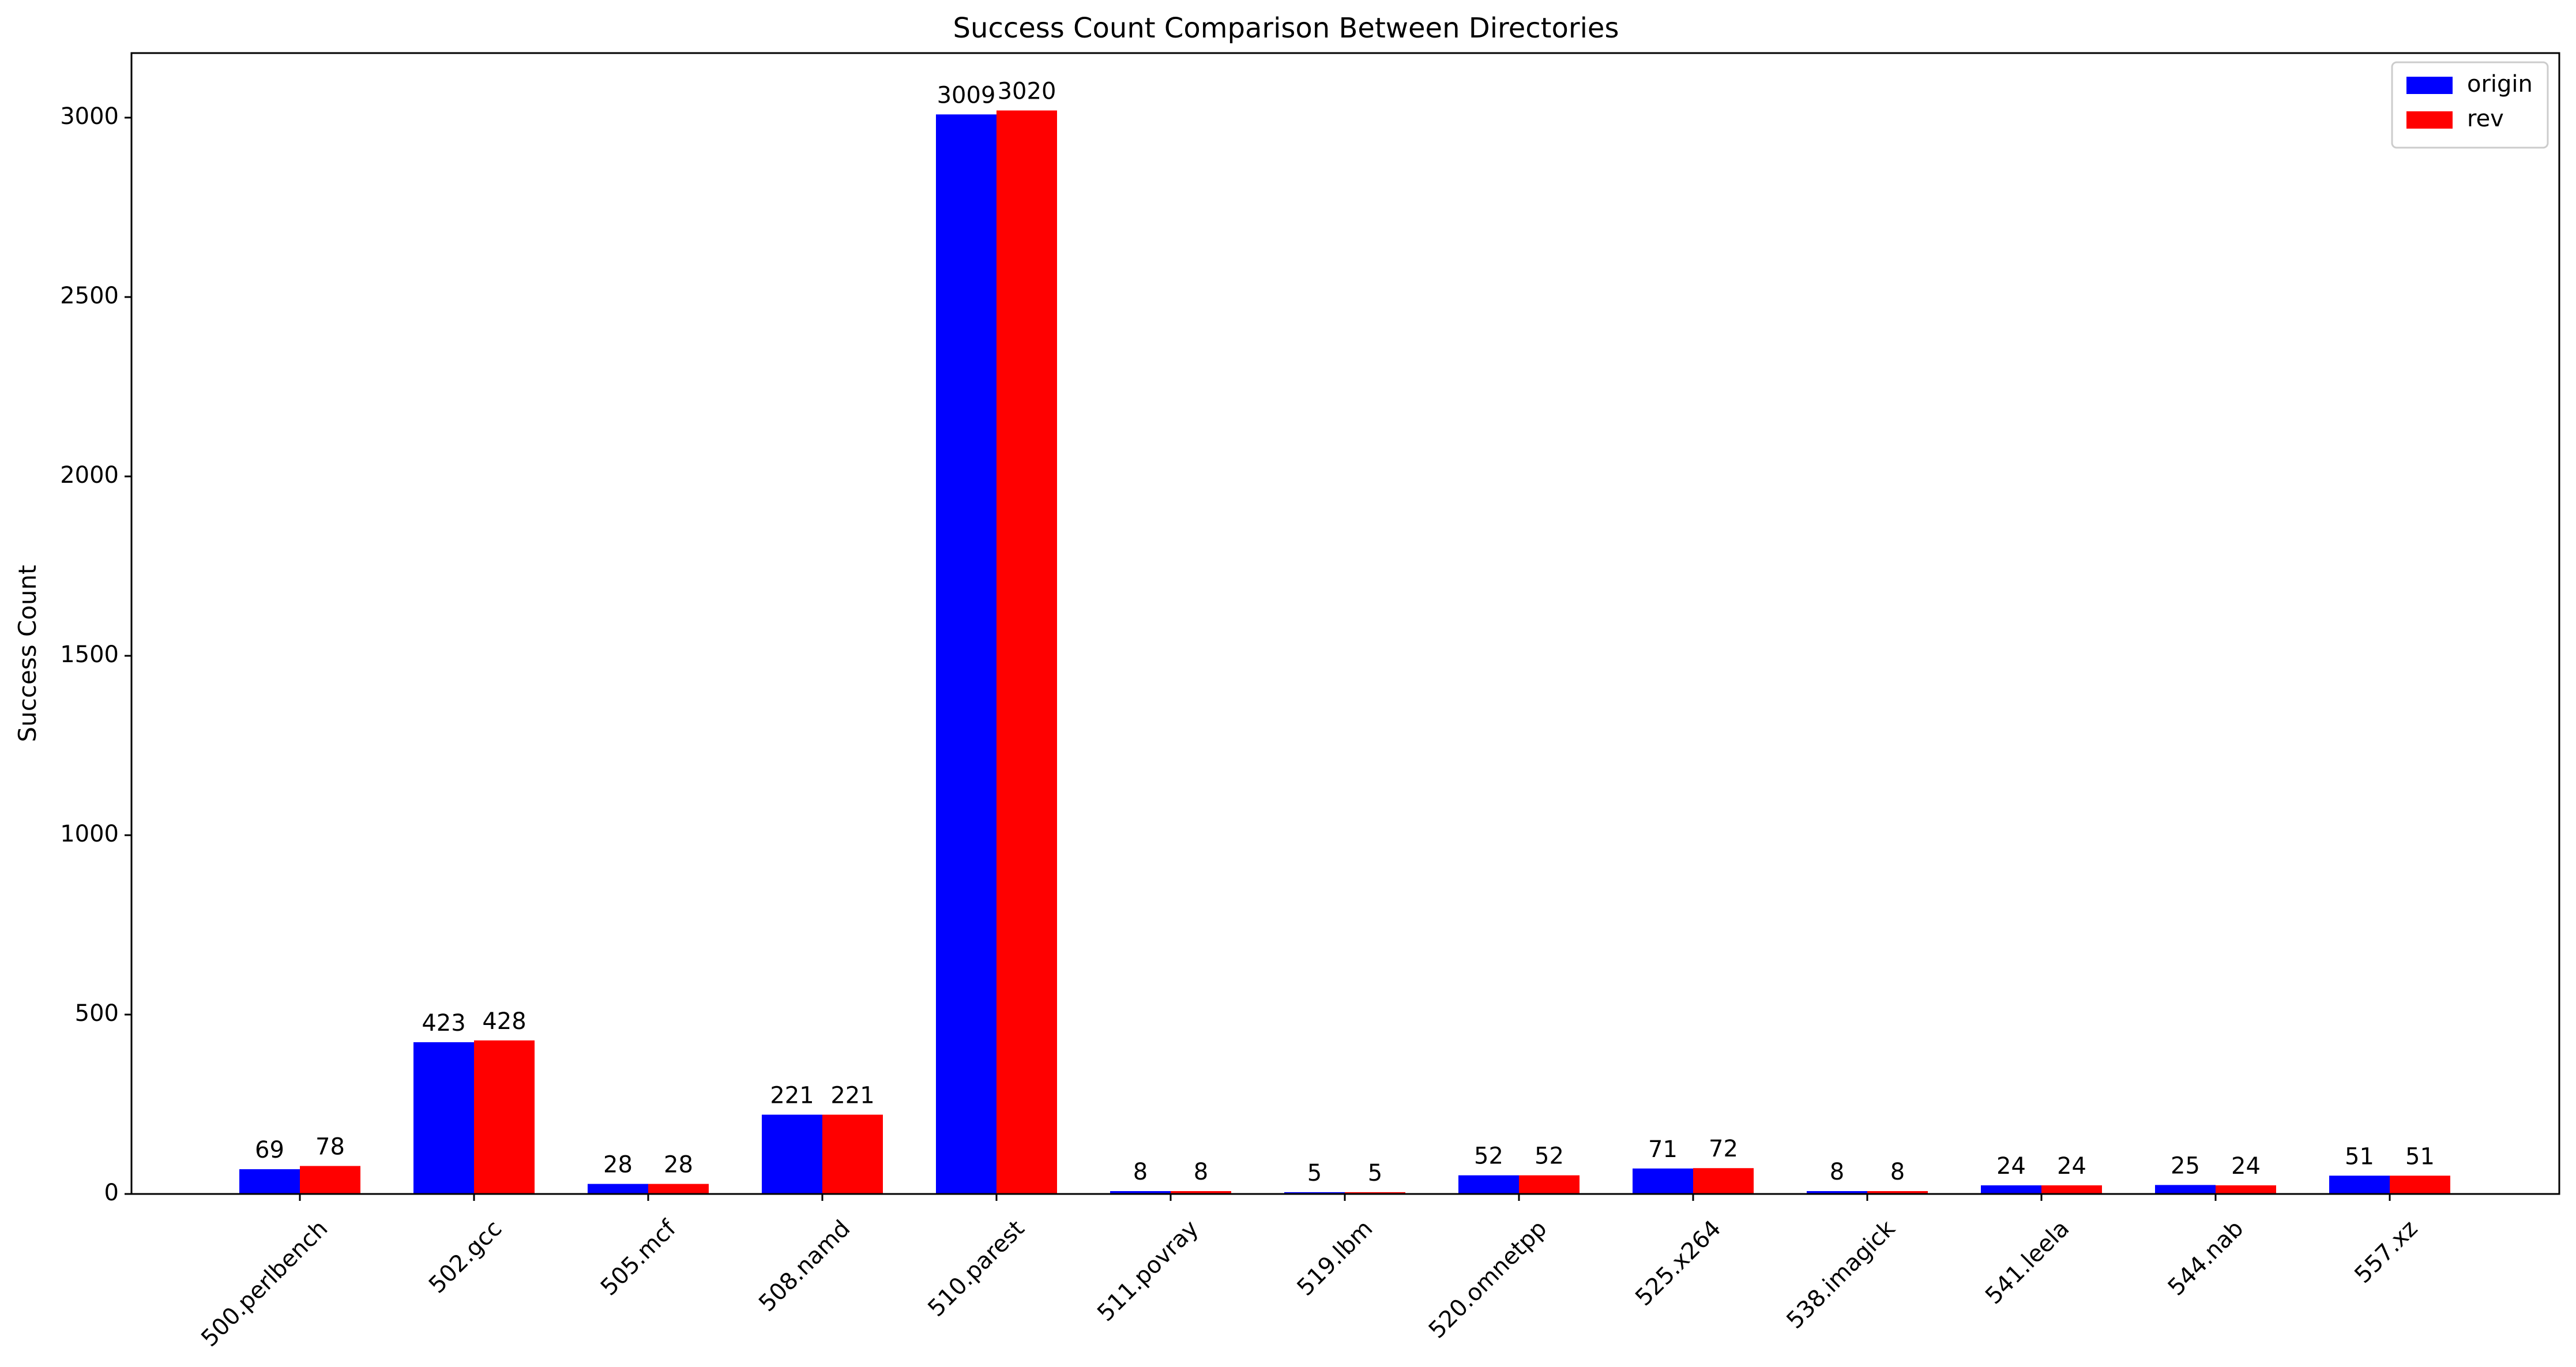 This screenshot has width=2576, height=1367. I want to click on bar-value-label: 69, so click(269, 1150).